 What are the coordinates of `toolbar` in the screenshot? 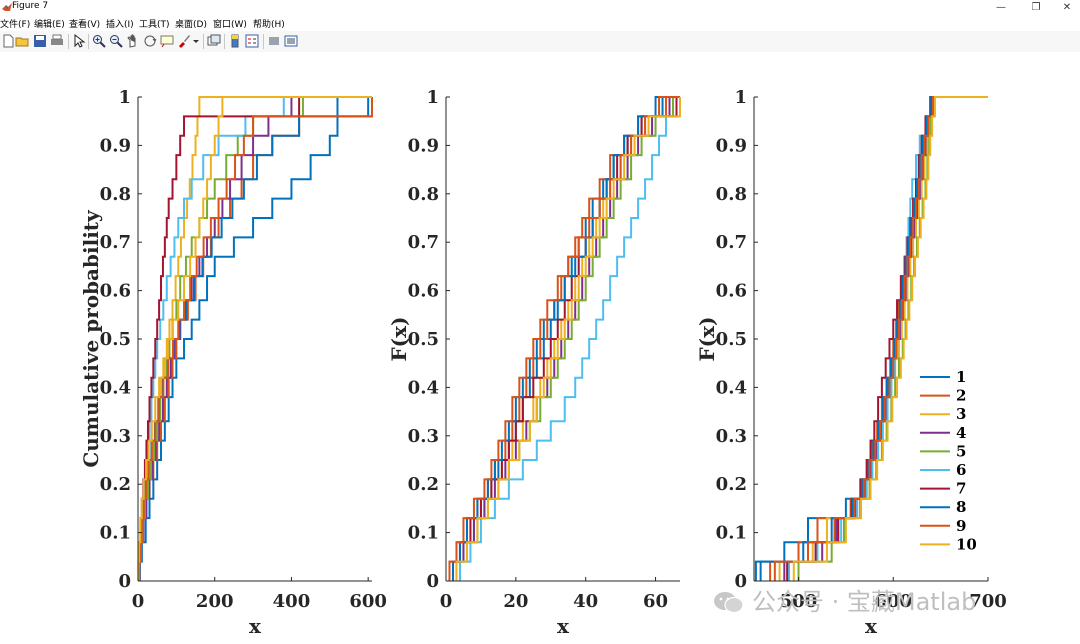 It's located at (540, 42).